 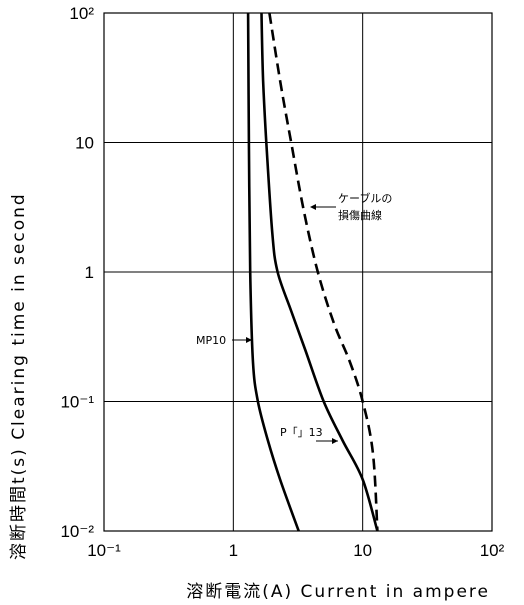 What do you see at coordinates (19, 376) in the screenshot?
I see `y-axis-title: 溶断時間t(s) Clearing time in second` at bounding box center [19, 376].